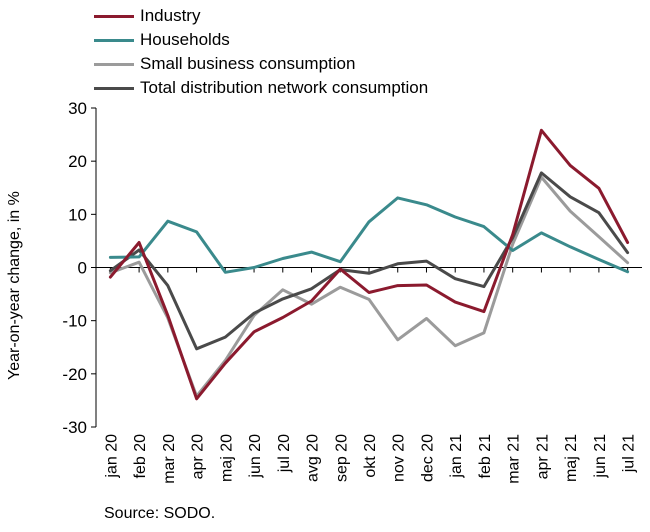 This screenshot has width=650, height=532. I want to click on x-tick-label: jan 20, so click(111, 456).